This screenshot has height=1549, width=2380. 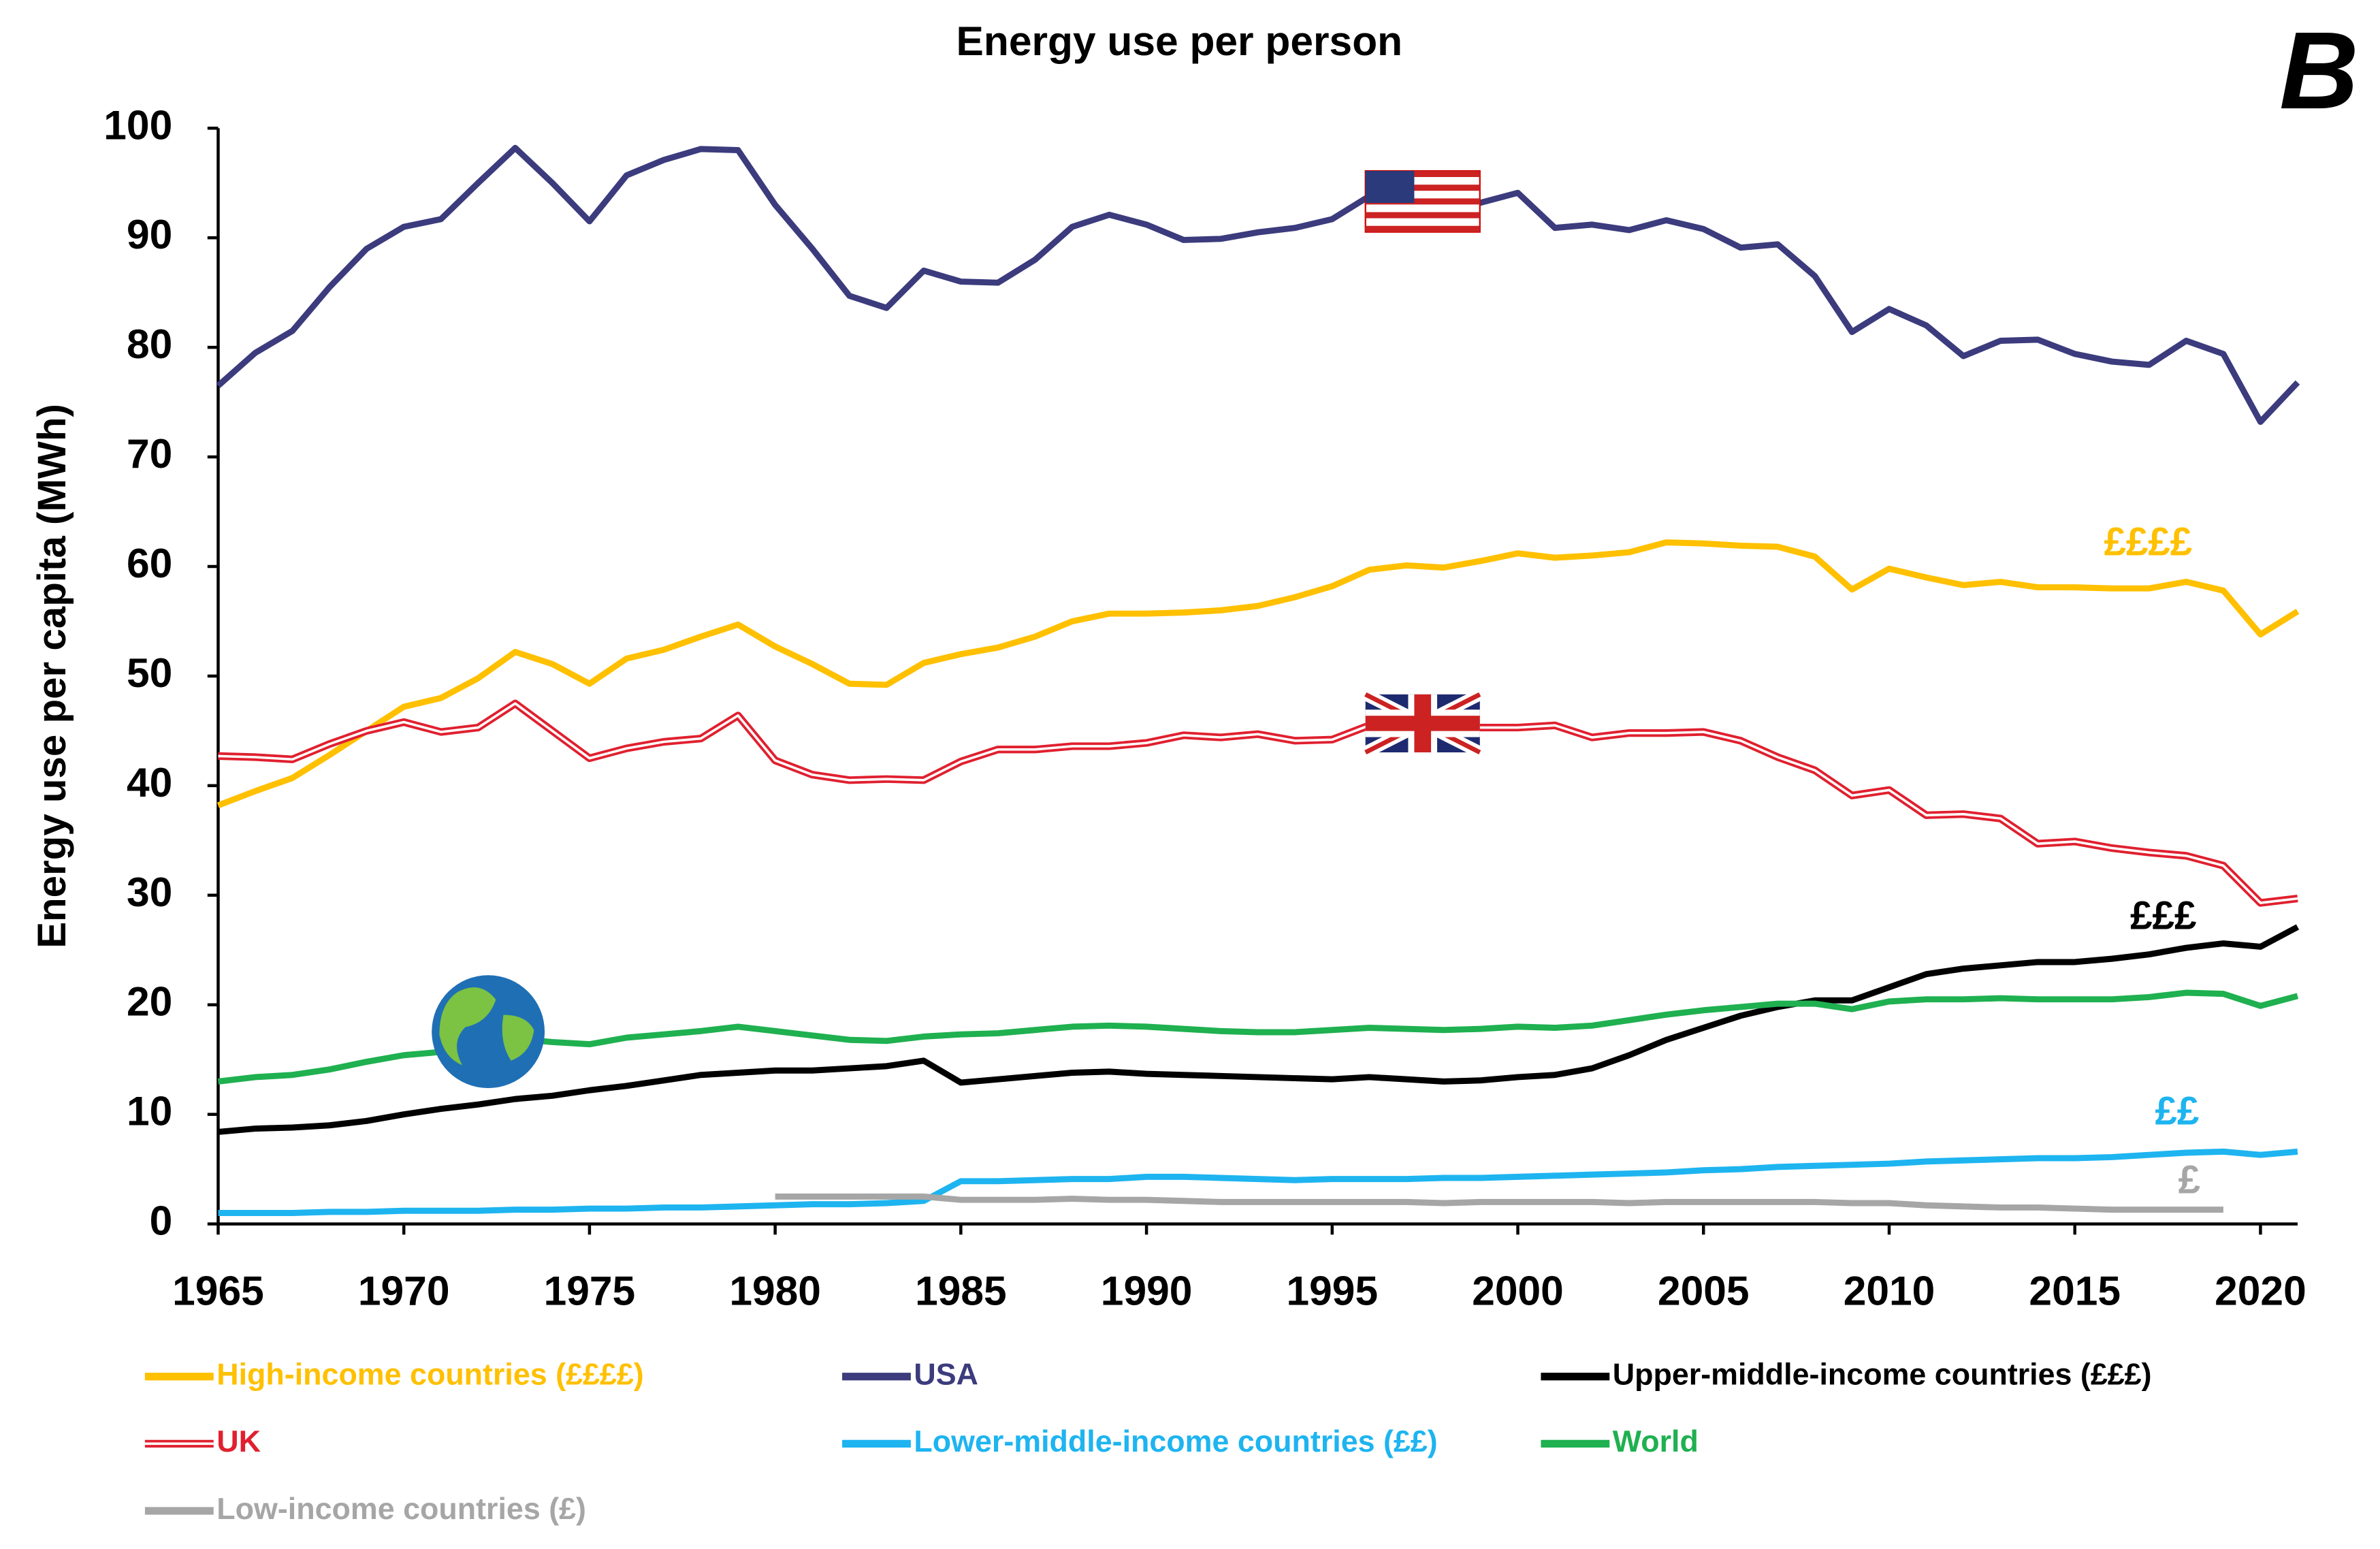 What do you see at coordinates (149, 234) in the screenshot?
I see `y-tick-label: 90` at bounding box center [149, 234].